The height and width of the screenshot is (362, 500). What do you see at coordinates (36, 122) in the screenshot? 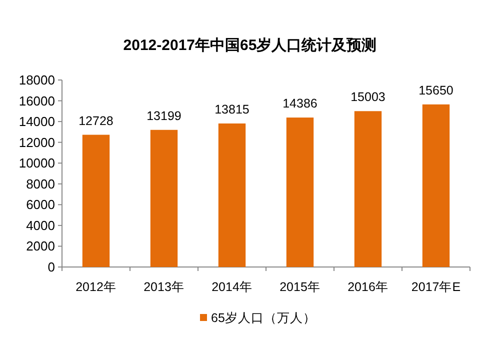
I see `y-tick-label: 14000` at bounding box center [36, 122].